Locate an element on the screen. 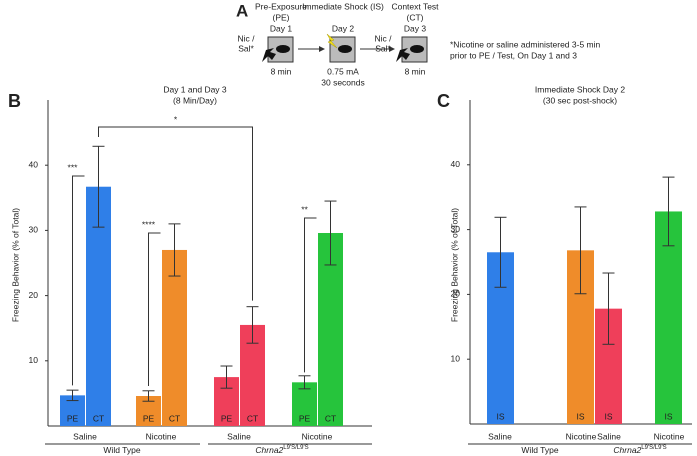  label: *Nicotine or saline administered 3-5 min is located at coordinates (525, 44).